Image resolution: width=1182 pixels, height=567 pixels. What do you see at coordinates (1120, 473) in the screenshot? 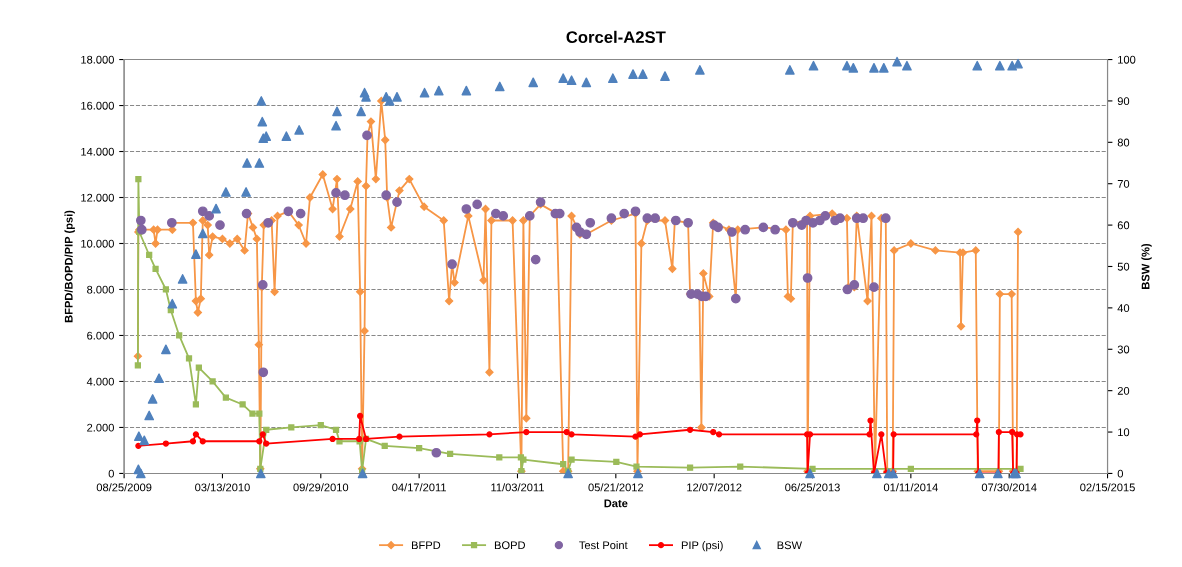
I see `y2-tick-label: 0` at bounding box center [1120, 473].